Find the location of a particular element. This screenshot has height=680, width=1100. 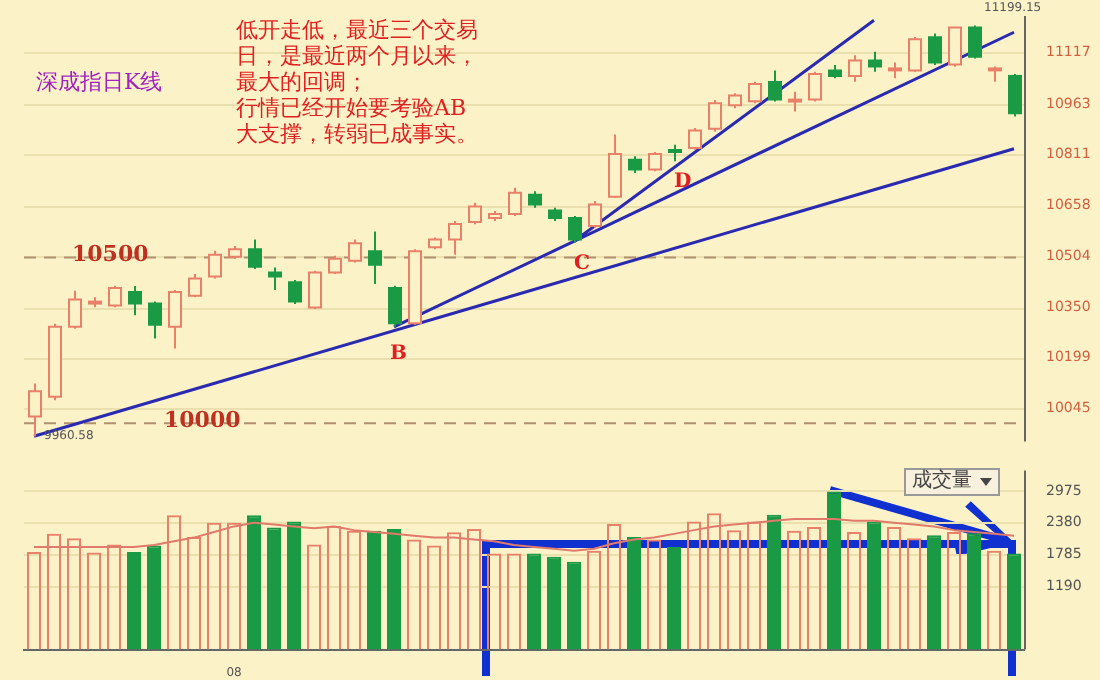

annotation: B is located at coordinates (398, 354).